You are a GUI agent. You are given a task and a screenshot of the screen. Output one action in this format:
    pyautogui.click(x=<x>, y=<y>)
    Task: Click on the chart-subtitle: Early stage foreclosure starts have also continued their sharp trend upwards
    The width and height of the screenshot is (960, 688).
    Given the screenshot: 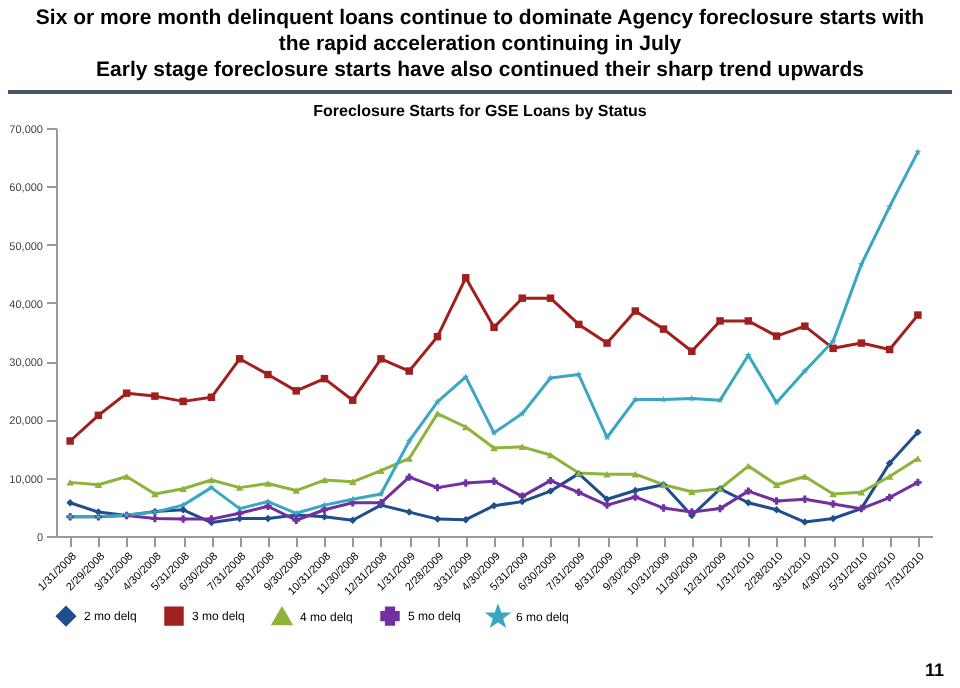 What is the action you would take?
    pyautogui.click(x=480, y=71)
    